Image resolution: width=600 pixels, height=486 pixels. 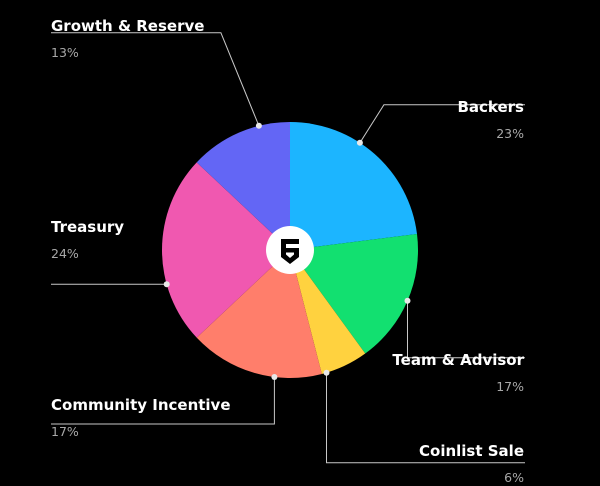 I want to click on leader-dot-community-incentive, so click(x=274, y=377).